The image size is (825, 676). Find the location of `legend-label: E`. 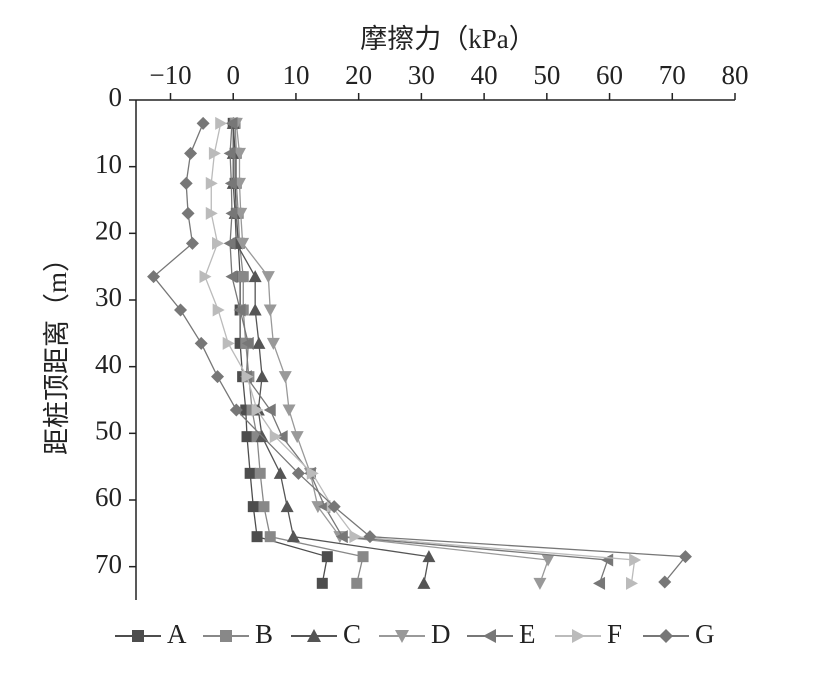

legend-label: E is located at coordinates (527, 634).